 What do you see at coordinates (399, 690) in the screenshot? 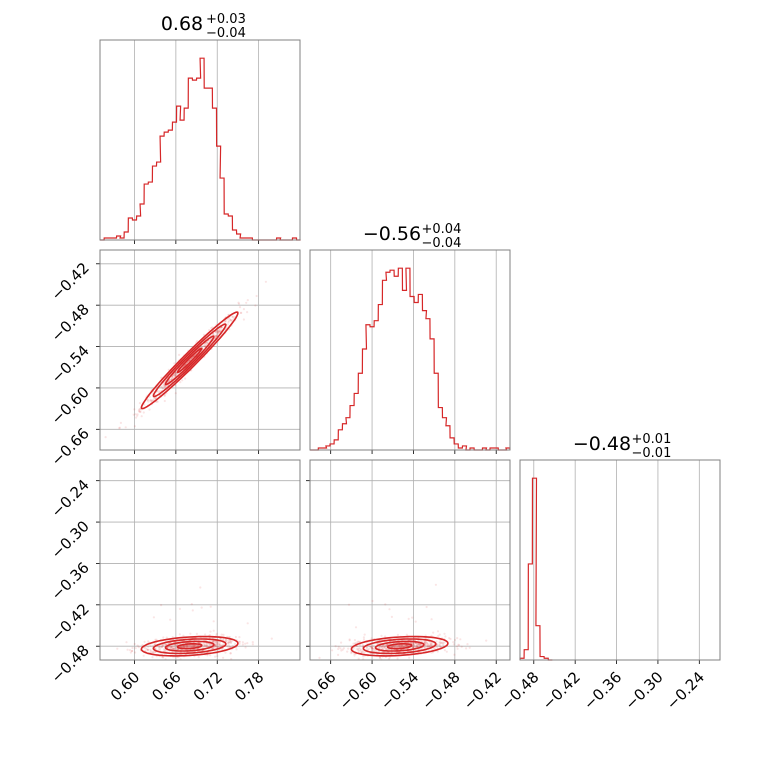
I see `x-tick-label: −0.54` at bounding box center [399, 690].